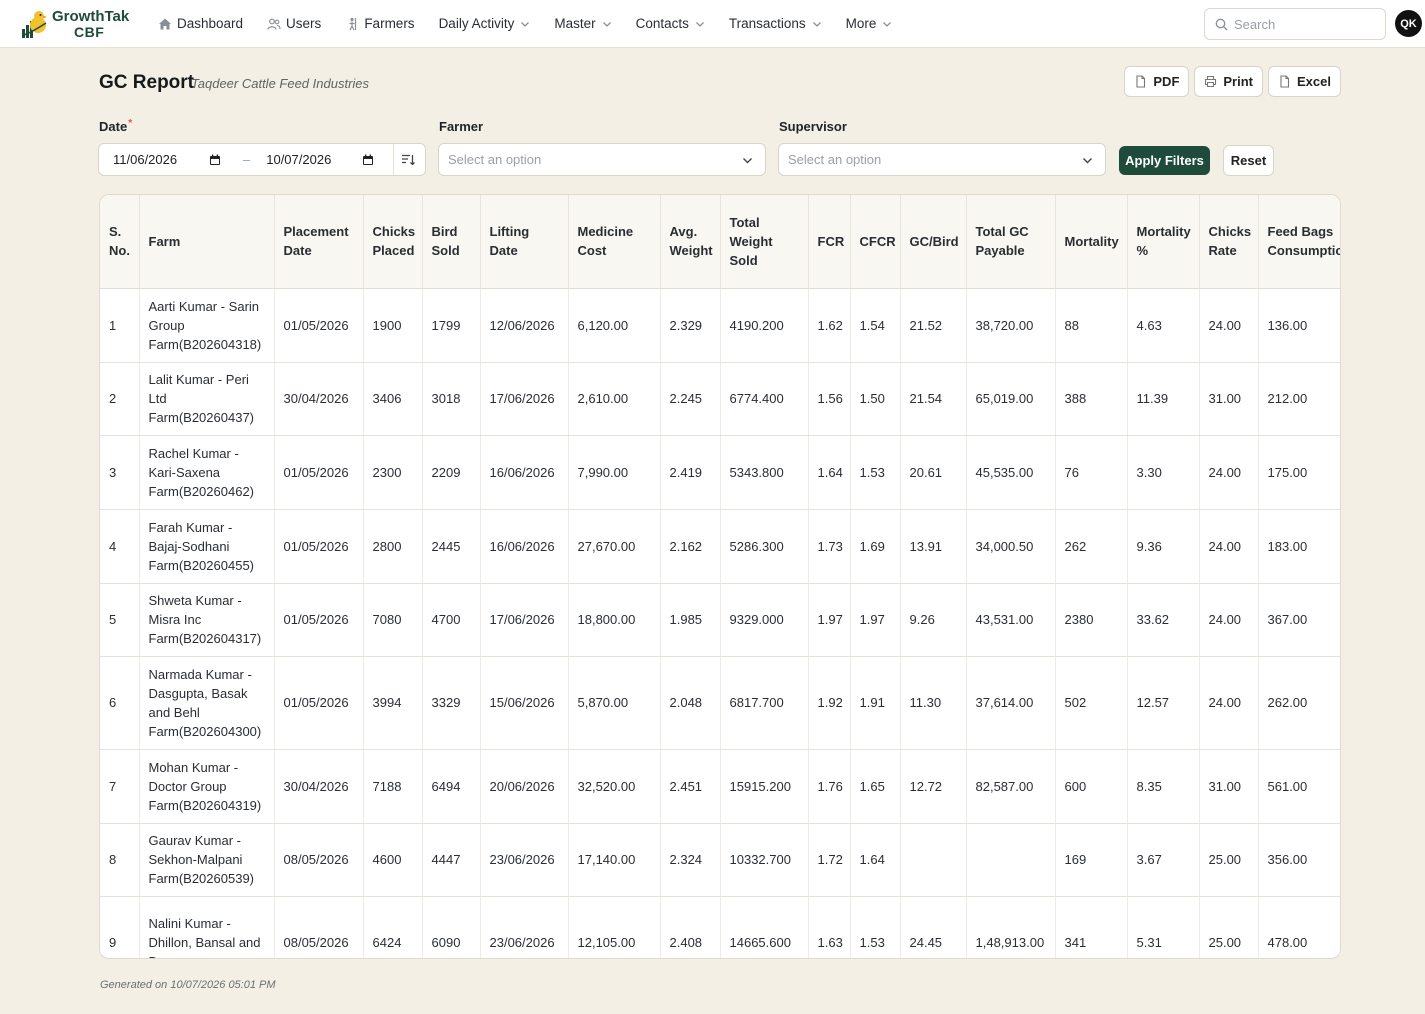 This screenshot has height=1014, width=1425. Describe the element at coordinates (767, 23) in the screenshot. I see `nav-transactions-label: Transactions` at that location.